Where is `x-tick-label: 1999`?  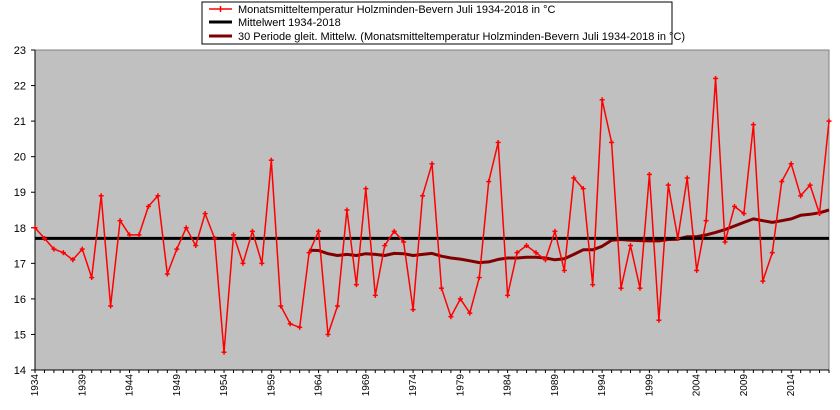
x-tick-label: 1999 is located at coordinates (649, 385).